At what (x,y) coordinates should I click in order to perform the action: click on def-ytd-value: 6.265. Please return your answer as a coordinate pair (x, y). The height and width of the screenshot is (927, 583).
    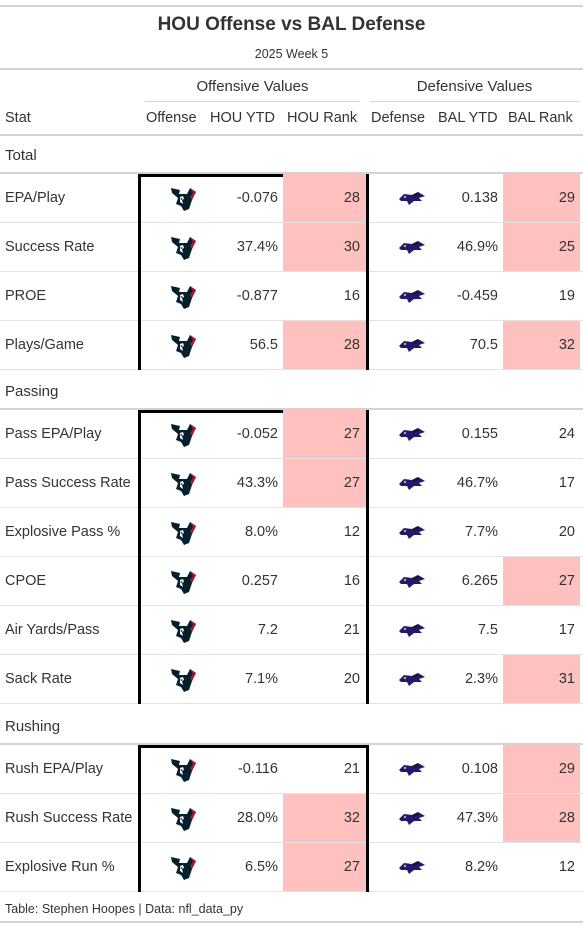
    Looking at the image, I should click on (479, 581).